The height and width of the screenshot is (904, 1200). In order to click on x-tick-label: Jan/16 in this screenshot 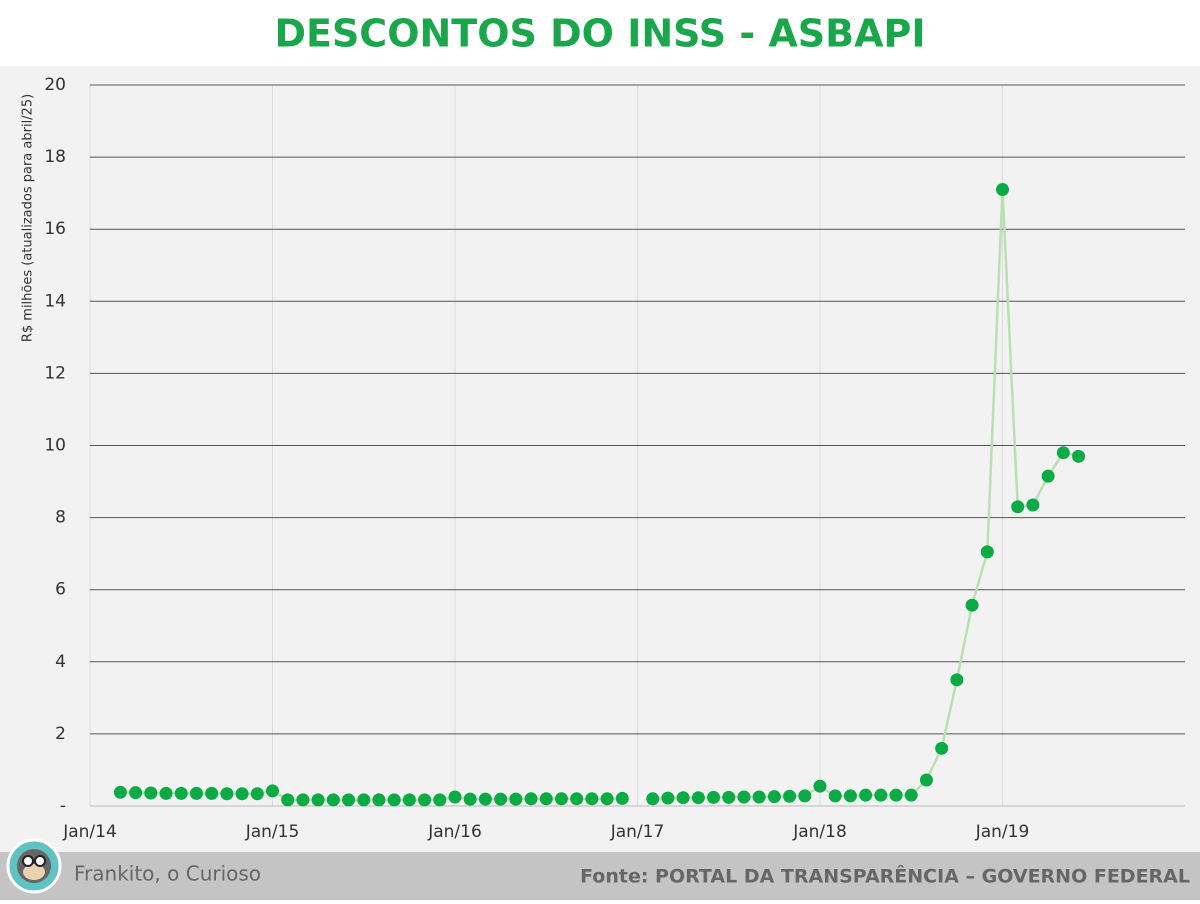, I will do `click(454, 832)`.